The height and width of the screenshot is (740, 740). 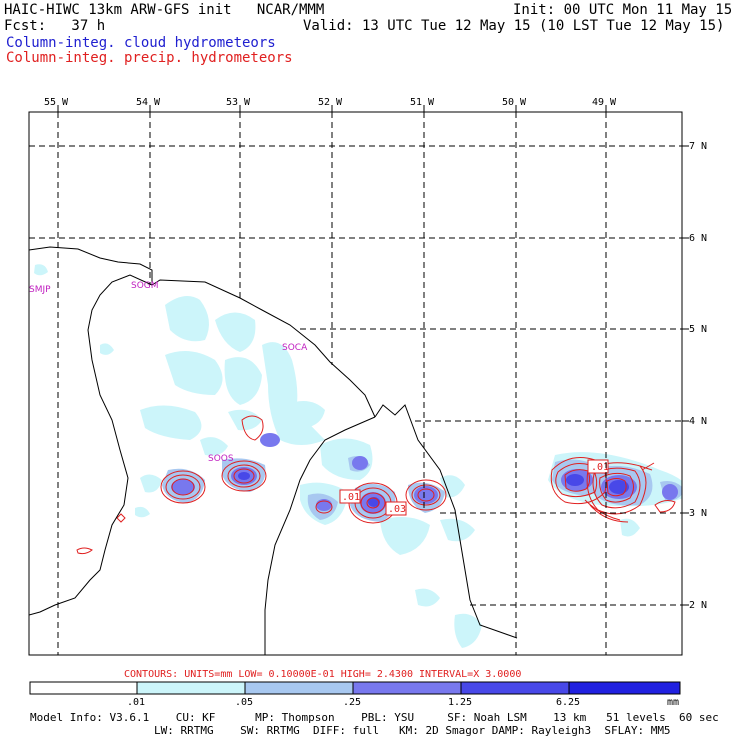 I want to click on station-label: SOOS, so click(x=221, y=459).